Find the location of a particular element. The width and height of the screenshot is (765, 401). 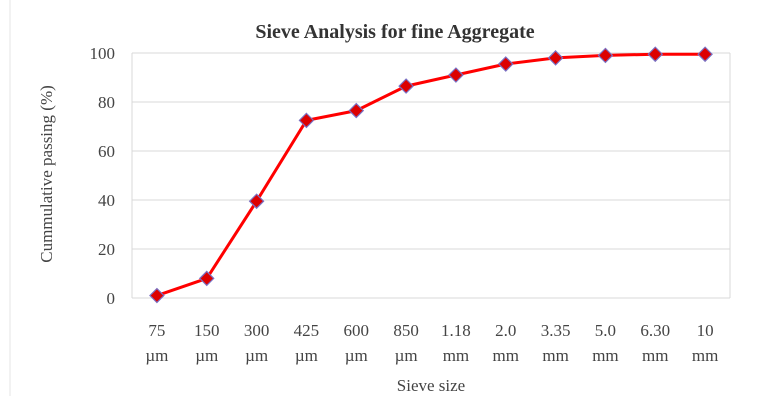

x-tick-label-7-unit: mm is located at coordinates (506, 355).